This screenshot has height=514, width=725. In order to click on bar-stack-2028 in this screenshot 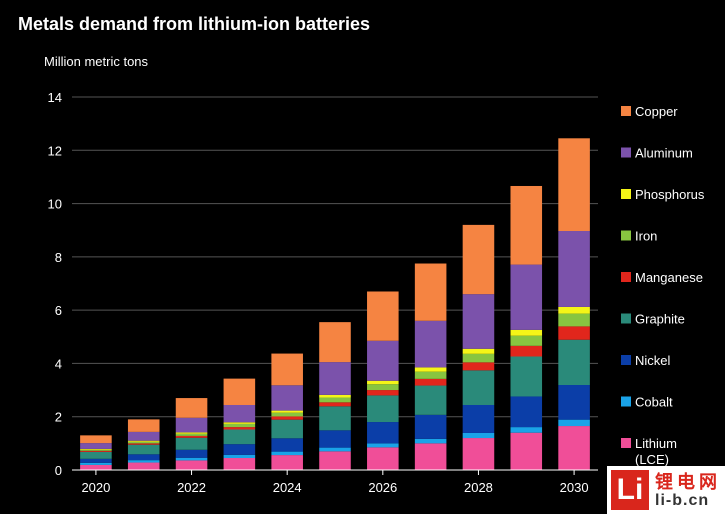, I will do `click(478, 347)`.